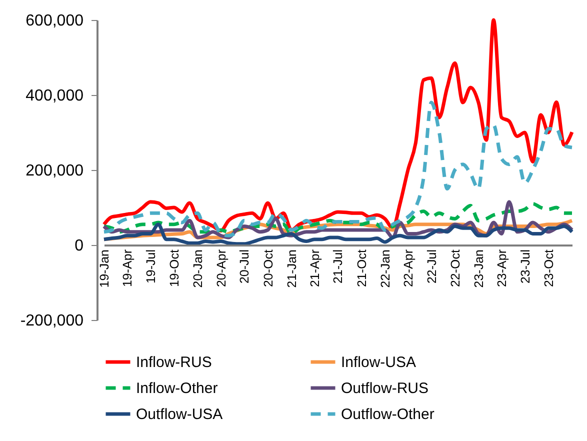 This screenshot has height=441, width=587. What do you see at coordinates (315, 269) in the screenshot?
I see `x-tick-label: 21-Apr` at bounding box center [315, 269].